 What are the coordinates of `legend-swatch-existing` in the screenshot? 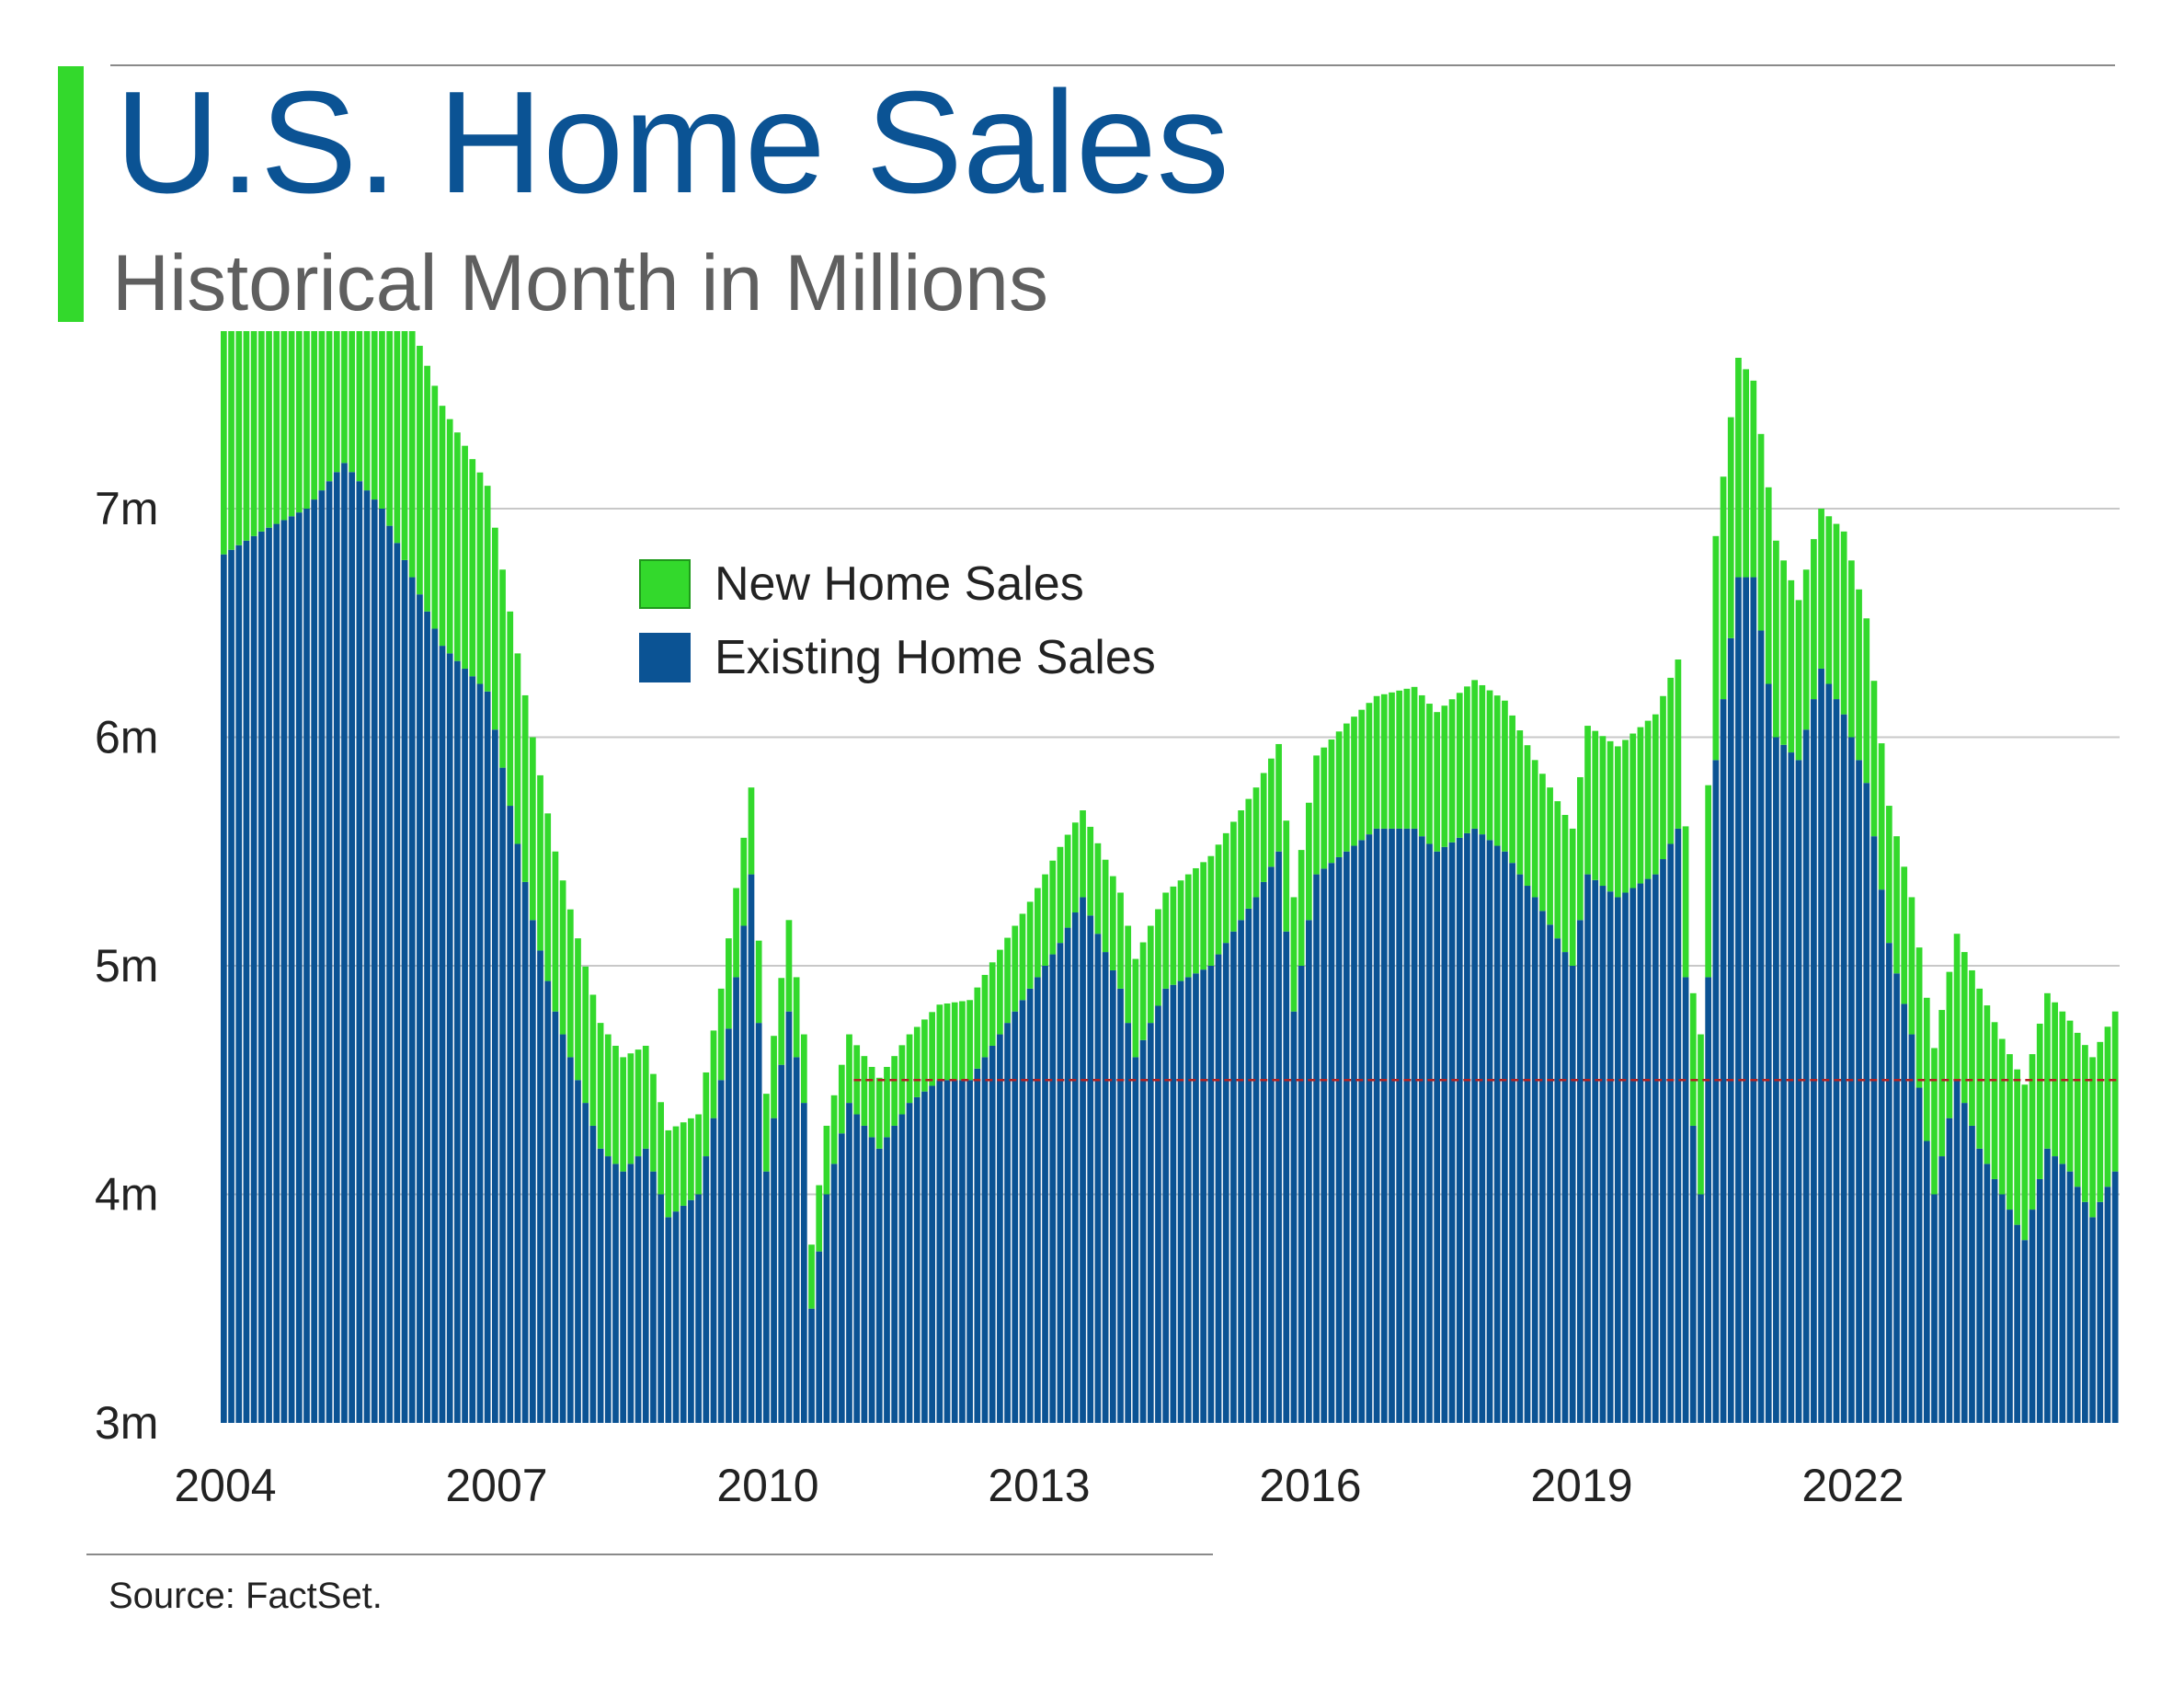 It's located at (665, 657).